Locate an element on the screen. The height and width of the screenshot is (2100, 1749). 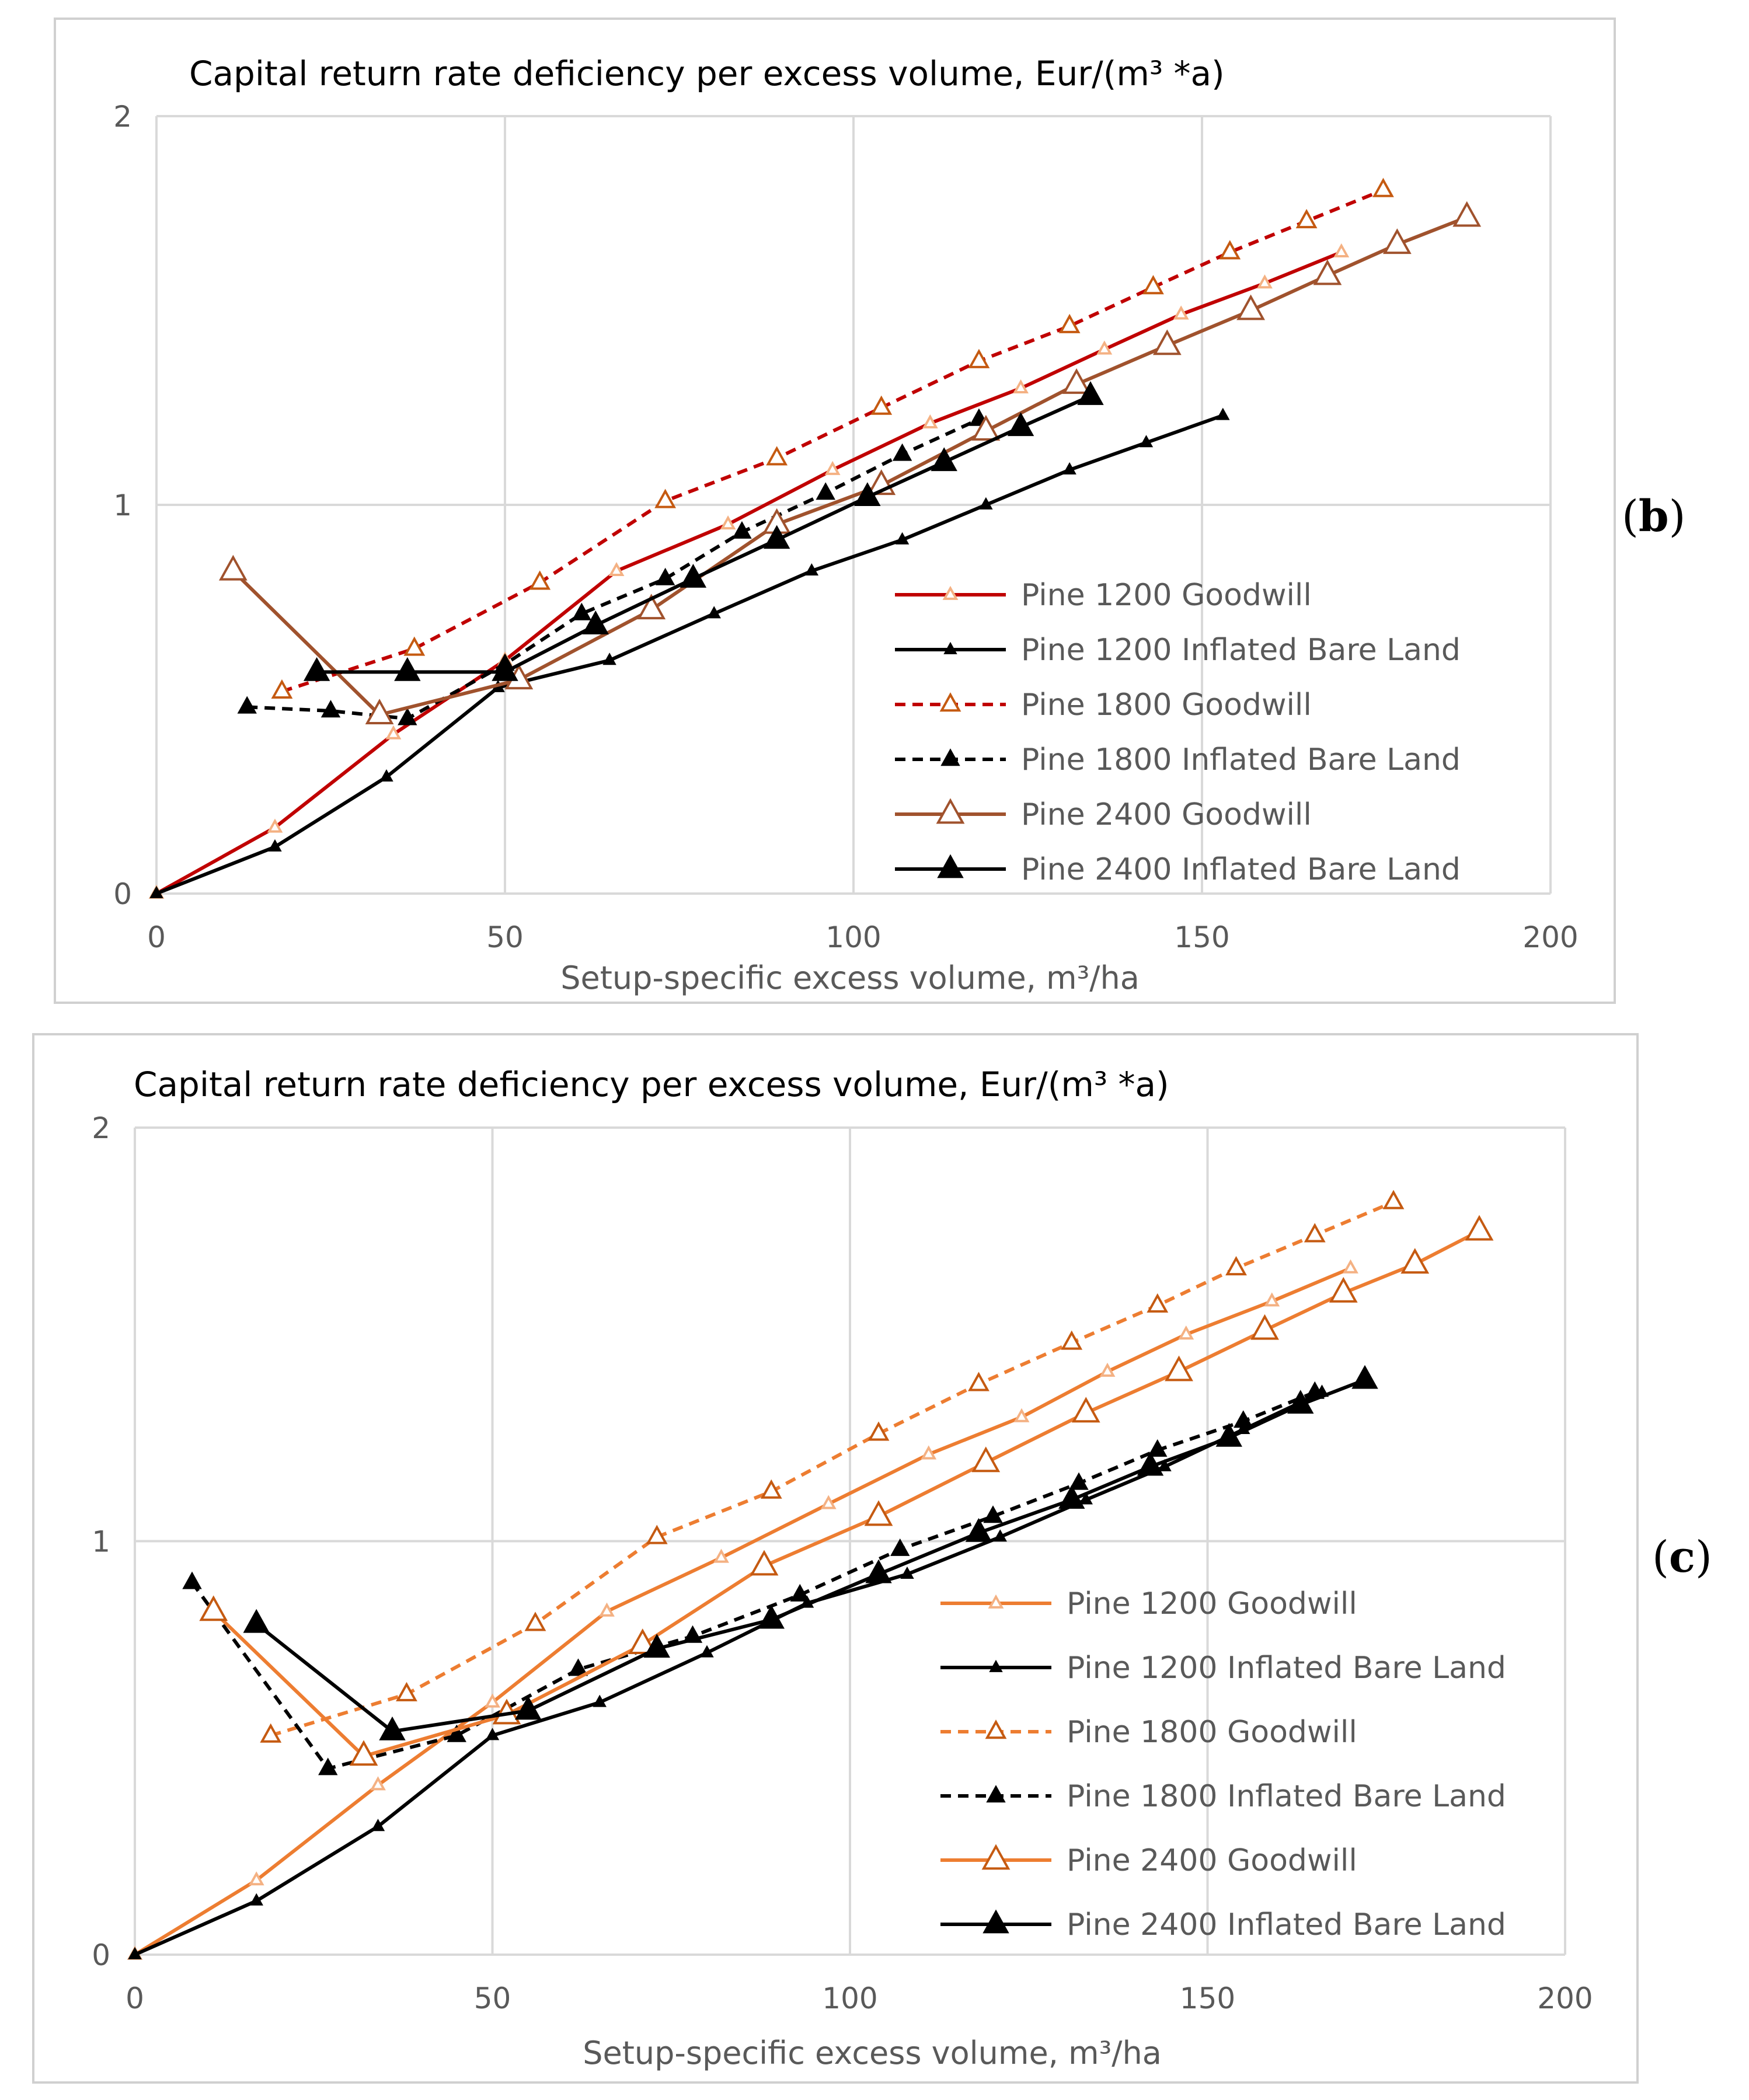
x-tick-label: 100 is located at coordinates (850, 1999).